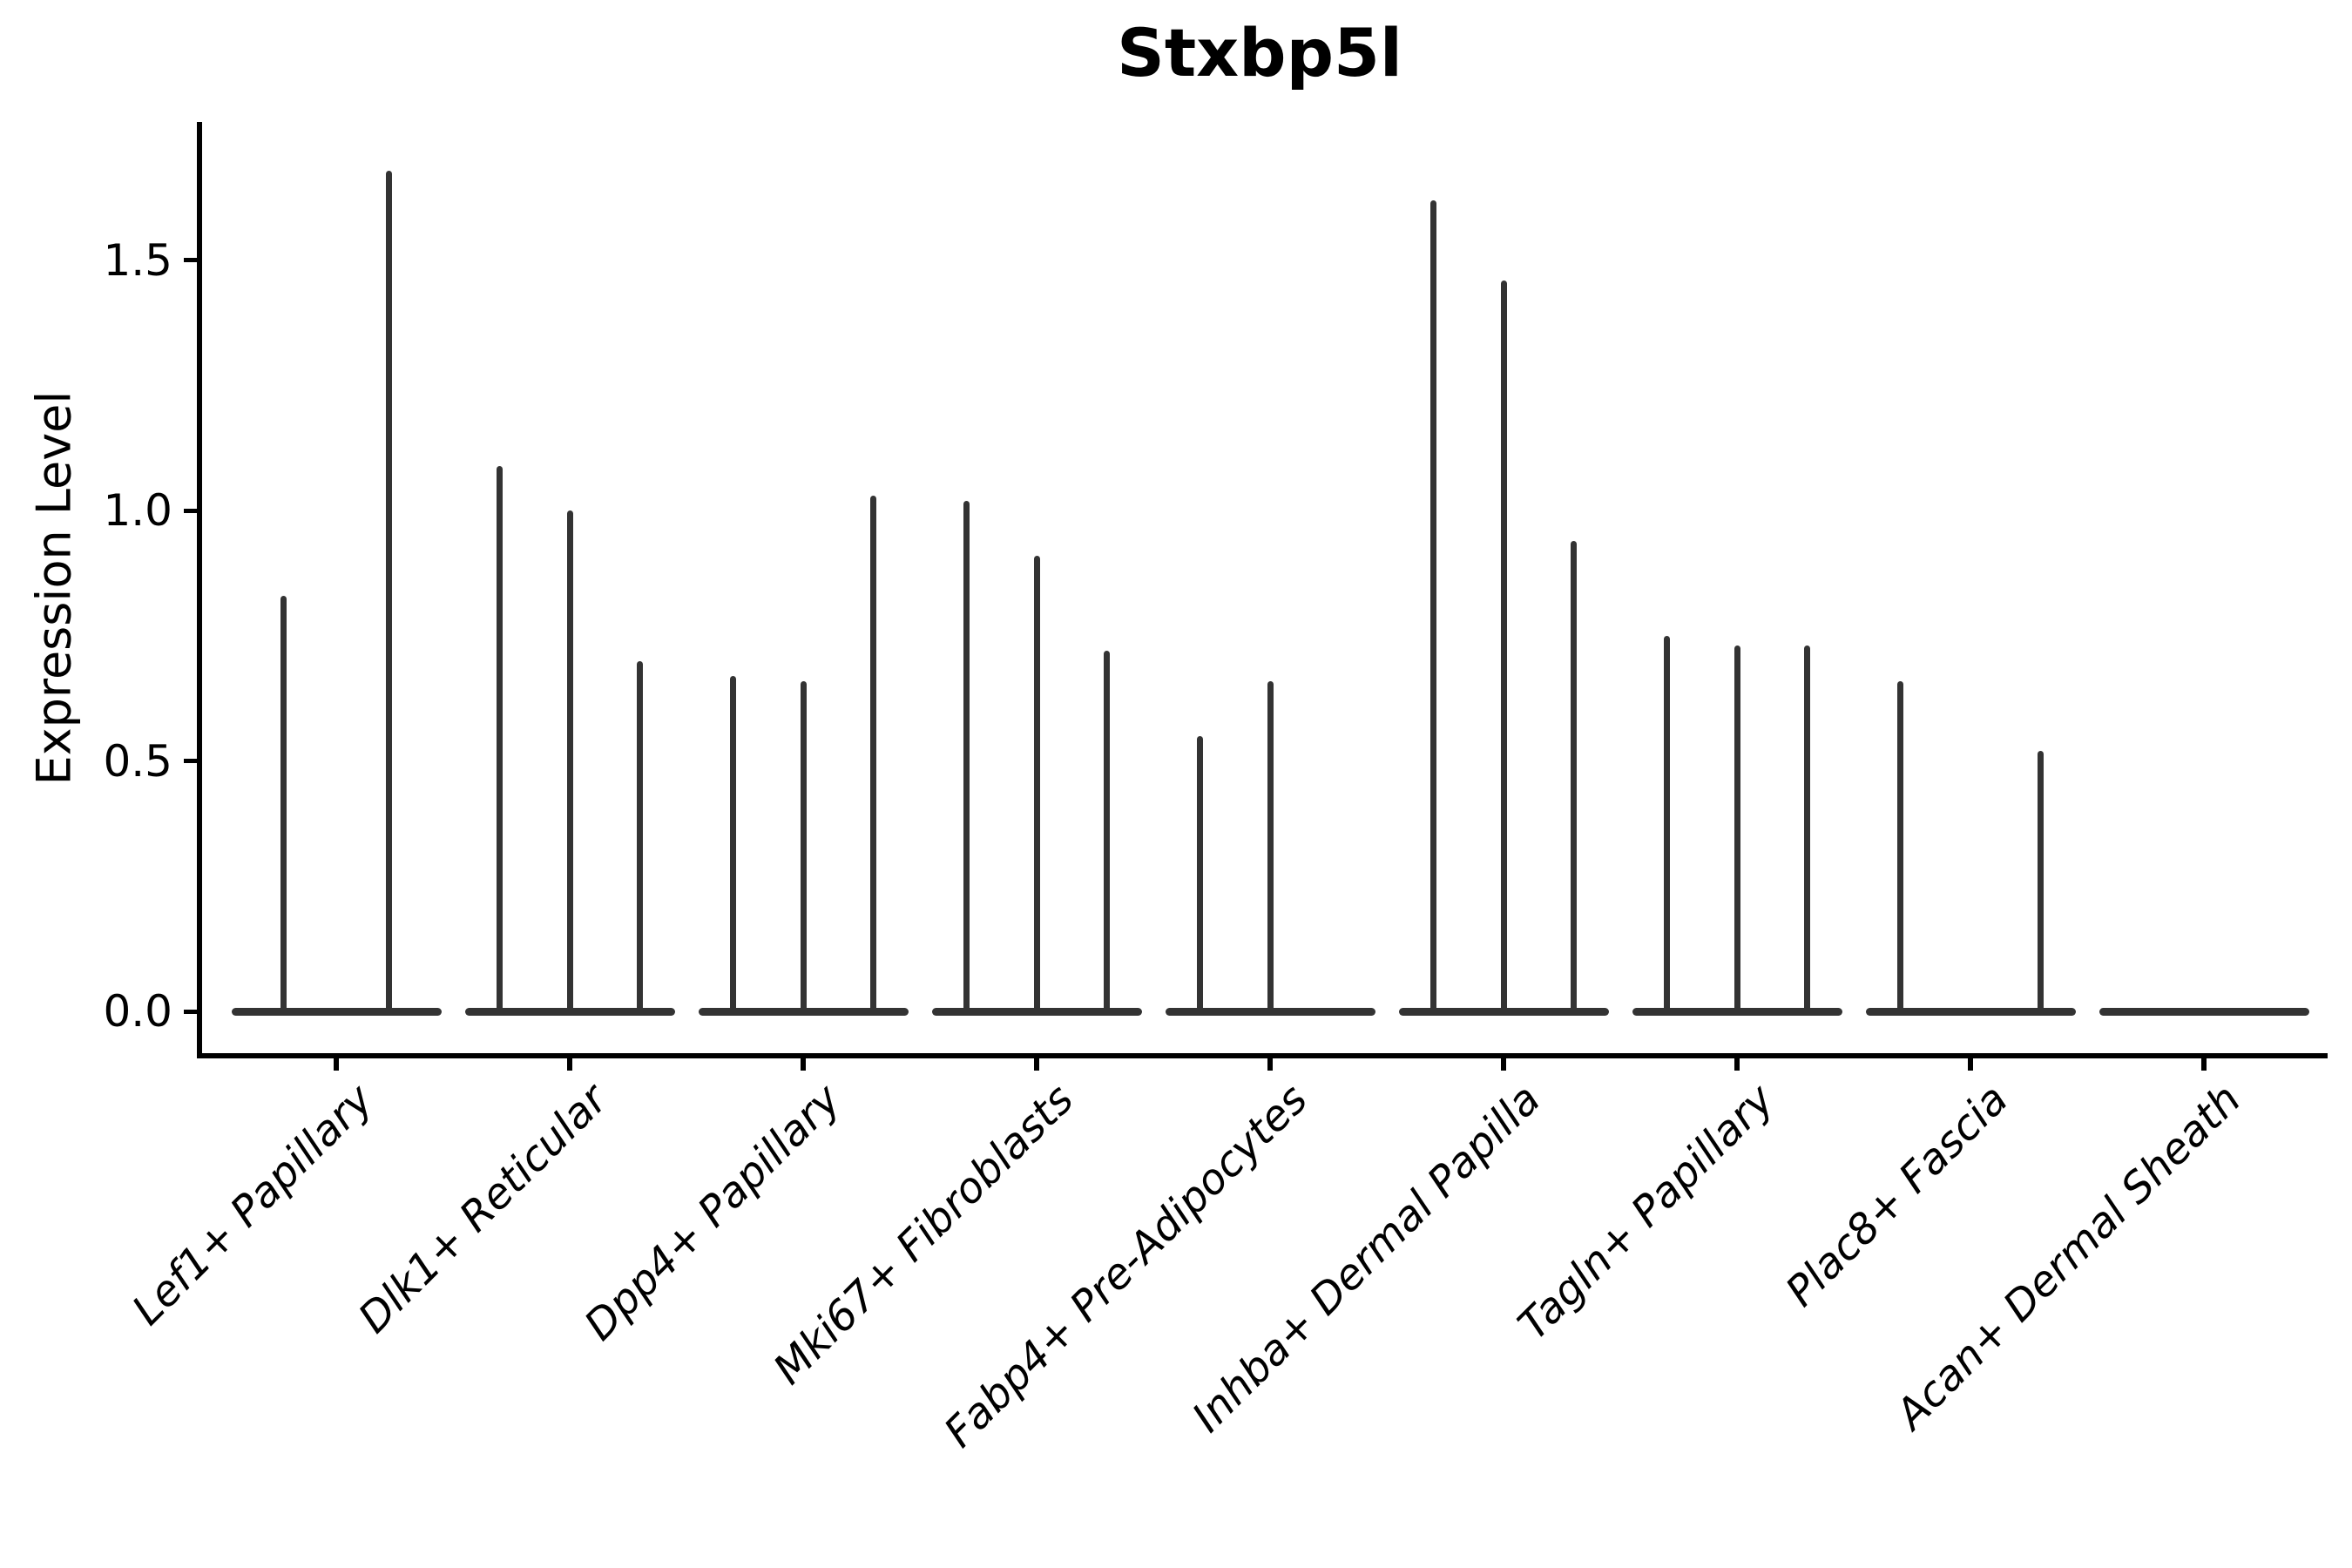 This screenshot has height=1568, width=2352. Describe the element at coordinates (1896, 1195) in the screenshot. I see `x-axis-label: Plac8+ Fascia` at that location.